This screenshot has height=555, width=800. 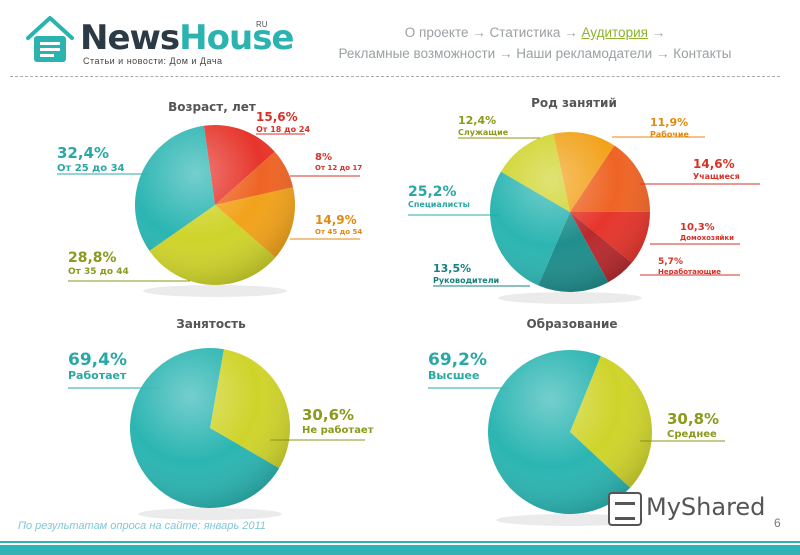 I want to click on nav-item-about: О проекте, so click(x=436, y=32).